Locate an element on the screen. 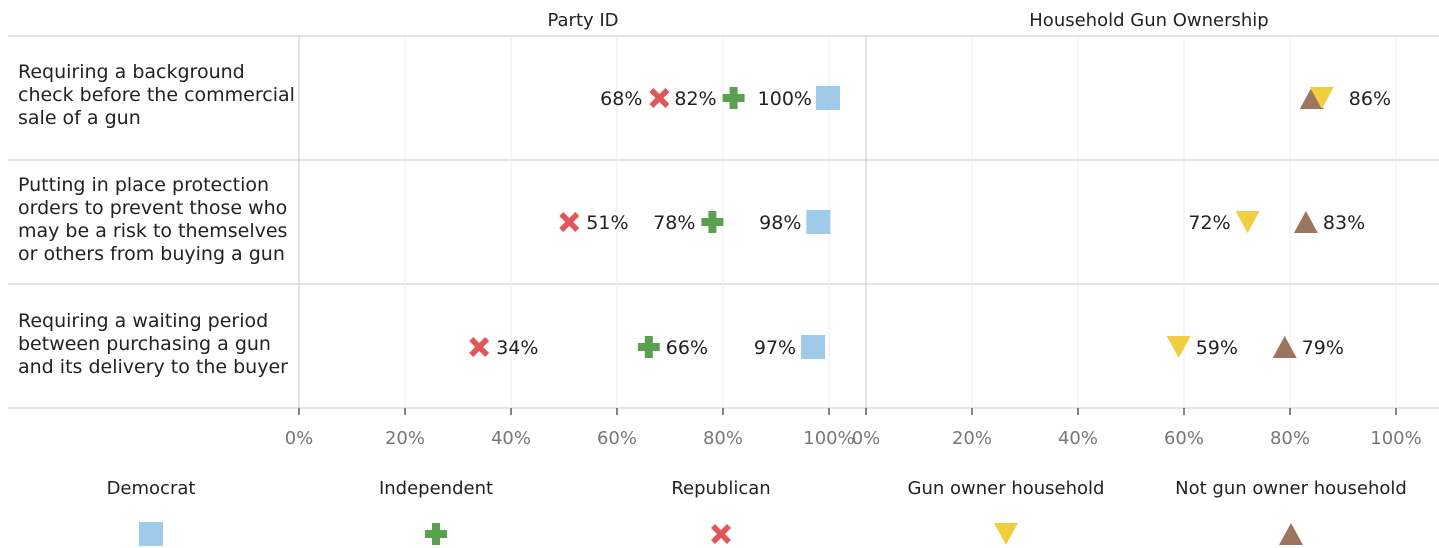 This screenshot has width=1439, height=548. row-label-line: or others from buying a gun is located at coordinates (151, 254).